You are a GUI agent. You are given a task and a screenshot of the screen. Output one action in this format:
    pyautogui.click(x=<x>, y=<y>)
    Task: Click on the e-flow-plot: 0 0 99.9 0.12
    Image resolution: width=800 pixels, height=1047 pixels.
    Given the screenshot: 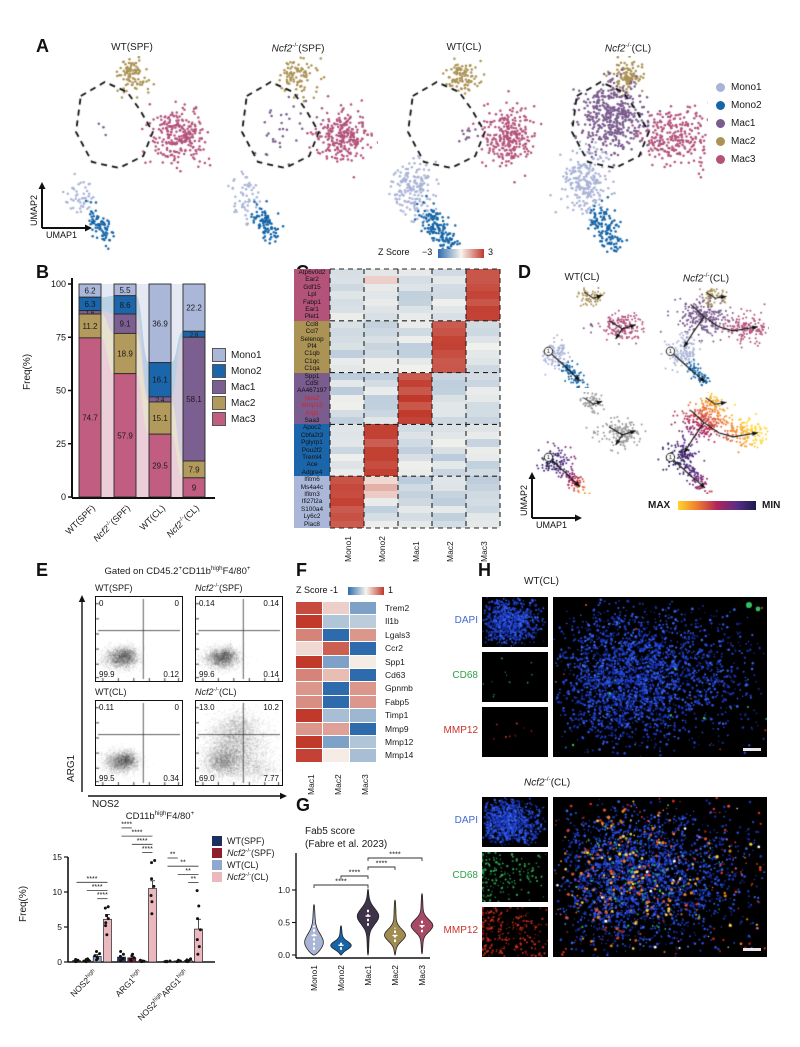 What is the action you would take?
    pyautogui.click(x=139, y=639)
    